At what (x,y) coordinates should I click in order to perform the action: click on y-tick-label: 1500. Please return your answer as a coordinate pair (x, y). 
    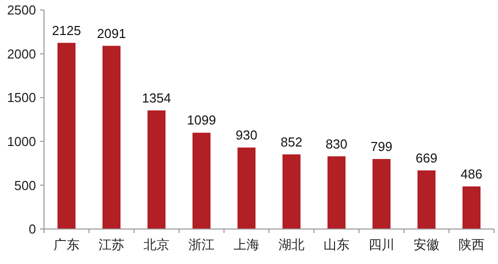
    Looking at the image, I should click on (21, 98).